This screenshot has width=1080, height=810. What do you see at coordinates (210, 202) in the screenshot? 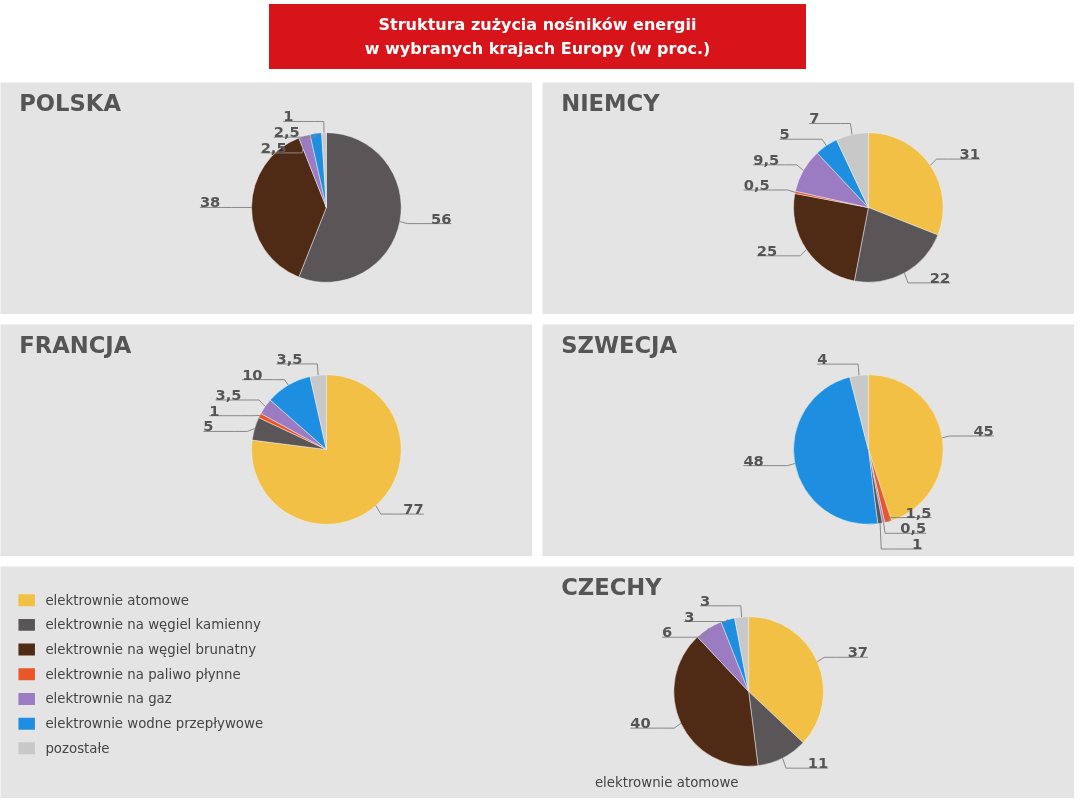
I see `data-label: 38` at bounding box center [210, 202].